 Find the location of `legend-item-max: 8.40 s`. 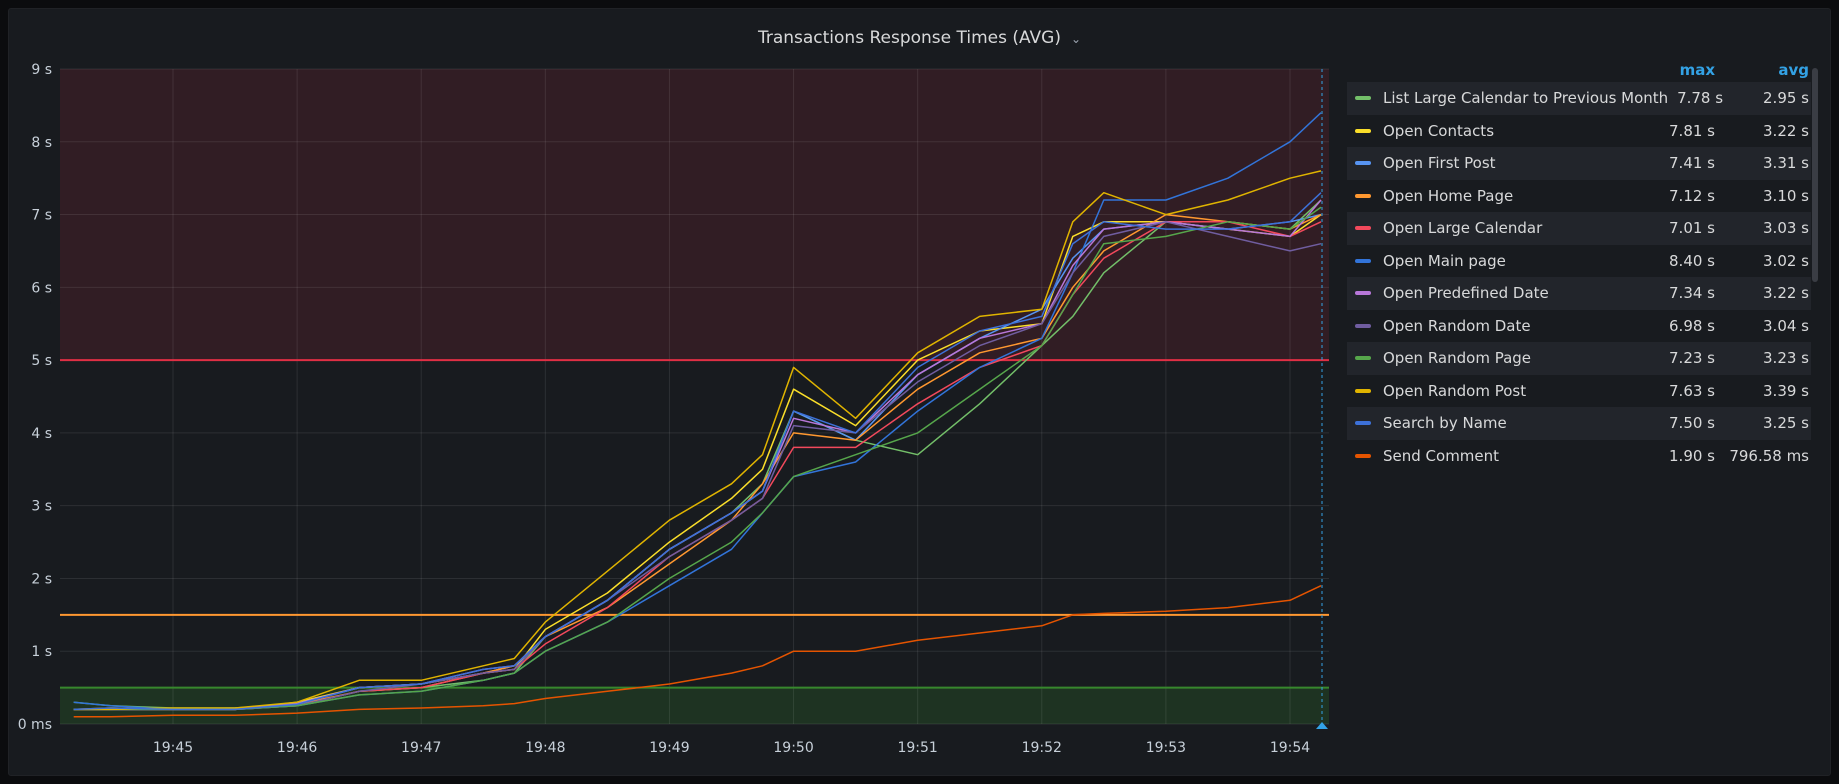

legend-item-max: 8.40 s is located at coordinates (1692, 260).